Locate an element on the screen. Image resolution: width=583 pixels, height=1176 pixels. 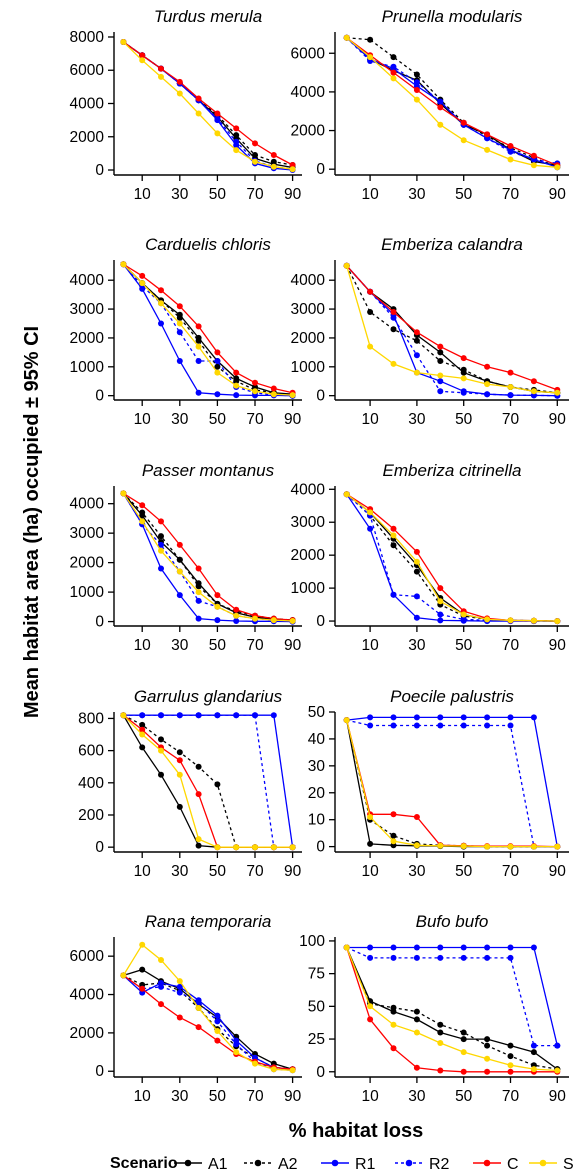
y-tick-label: 1000 is located at coordinates (308, 588).